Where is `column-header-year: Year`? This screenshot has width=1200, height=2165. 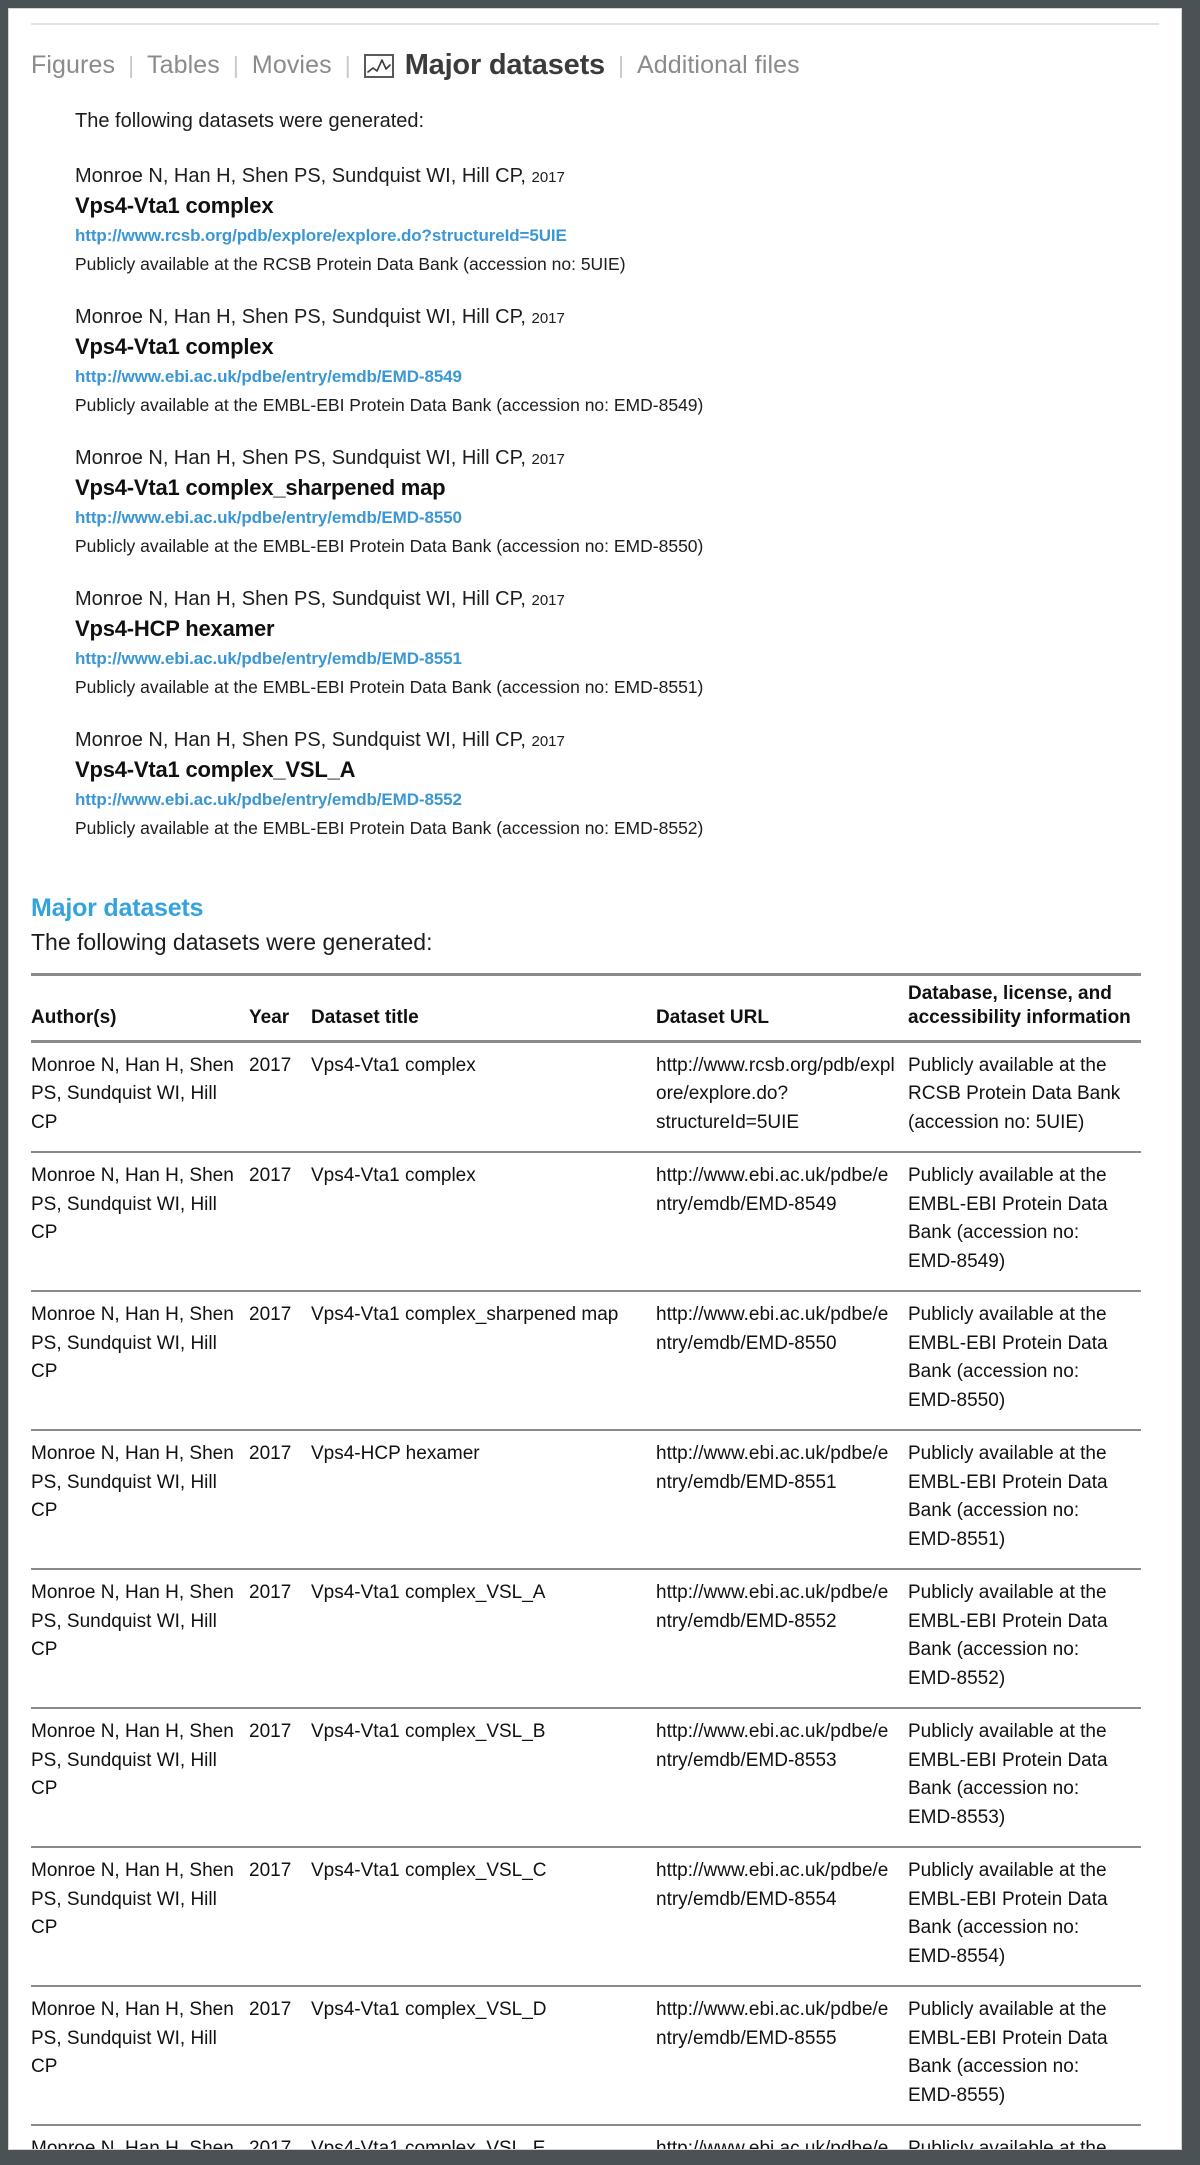 column-header-year: Year is located at coordinates (280, 1008).